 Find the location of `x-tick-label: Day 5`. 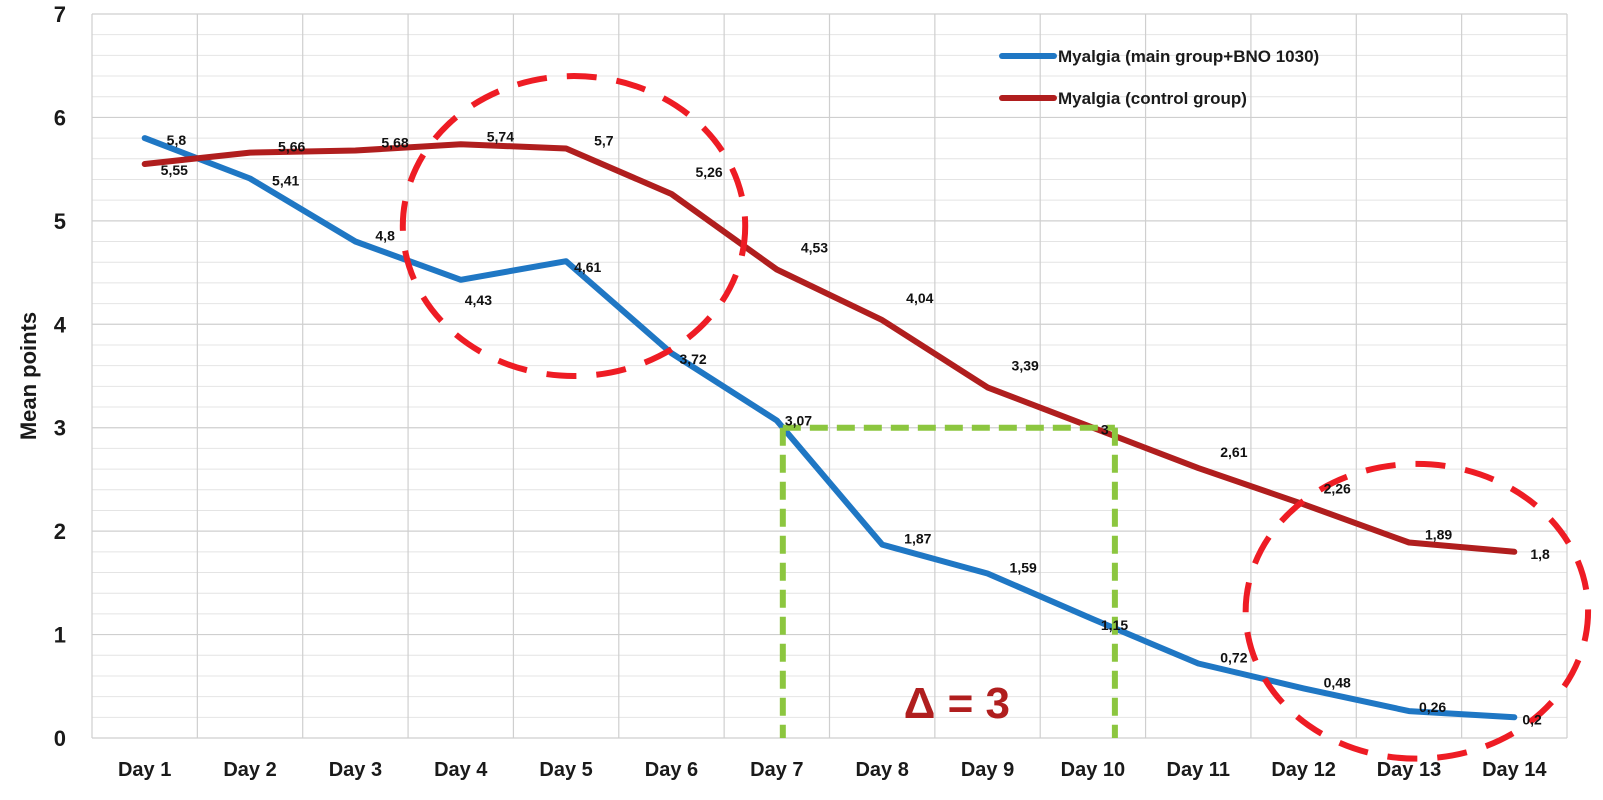

x-tick-label: Day 5 is located at coordinates (565, 770).